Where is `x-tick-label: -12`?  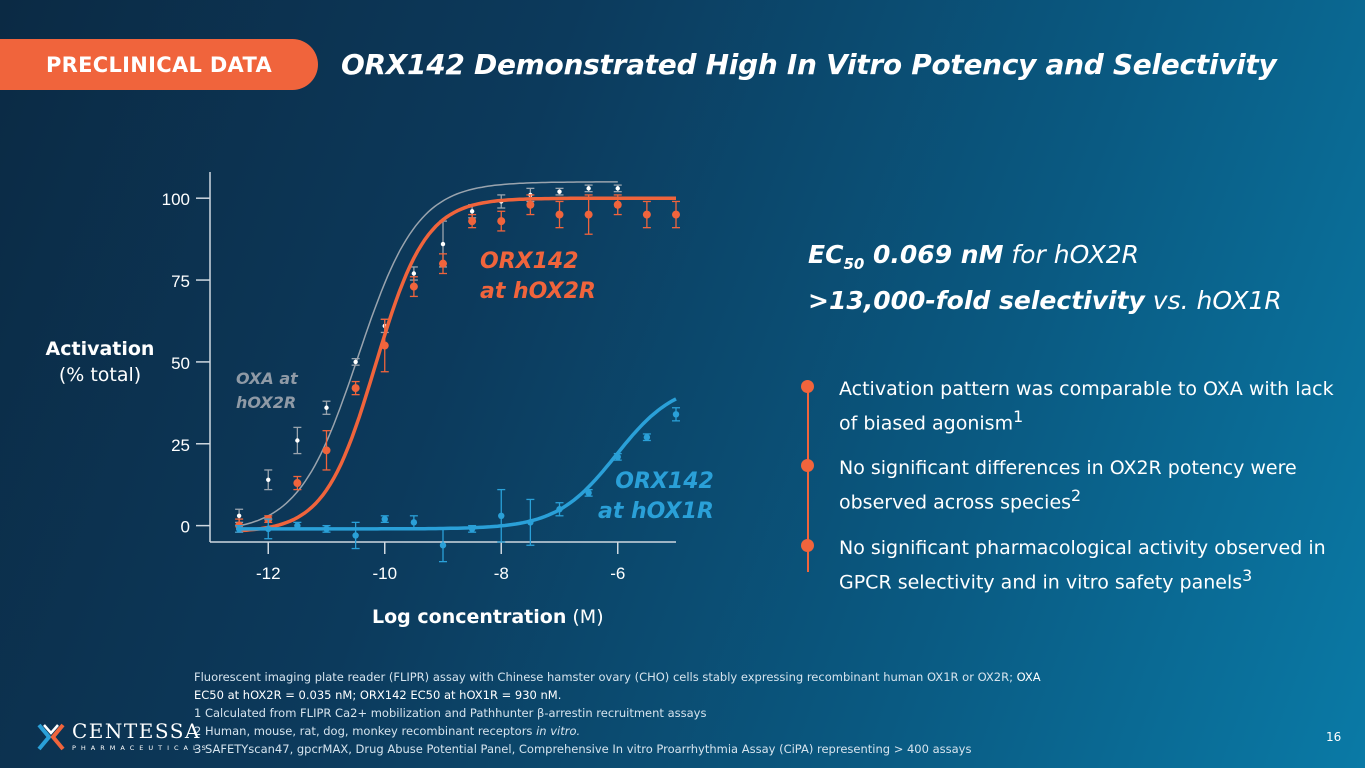 x-tick-label: -12 is located at coordinates (268, 573).